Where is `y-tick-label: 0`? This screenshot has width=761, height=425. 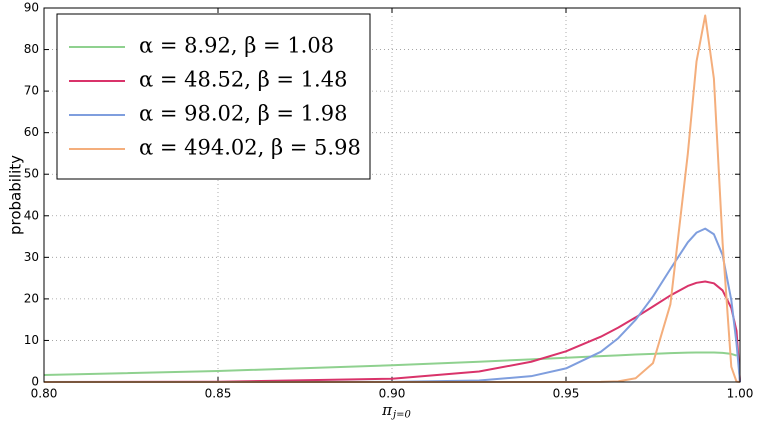 y-tick-label: 0 is located at coordinates (35, 382).